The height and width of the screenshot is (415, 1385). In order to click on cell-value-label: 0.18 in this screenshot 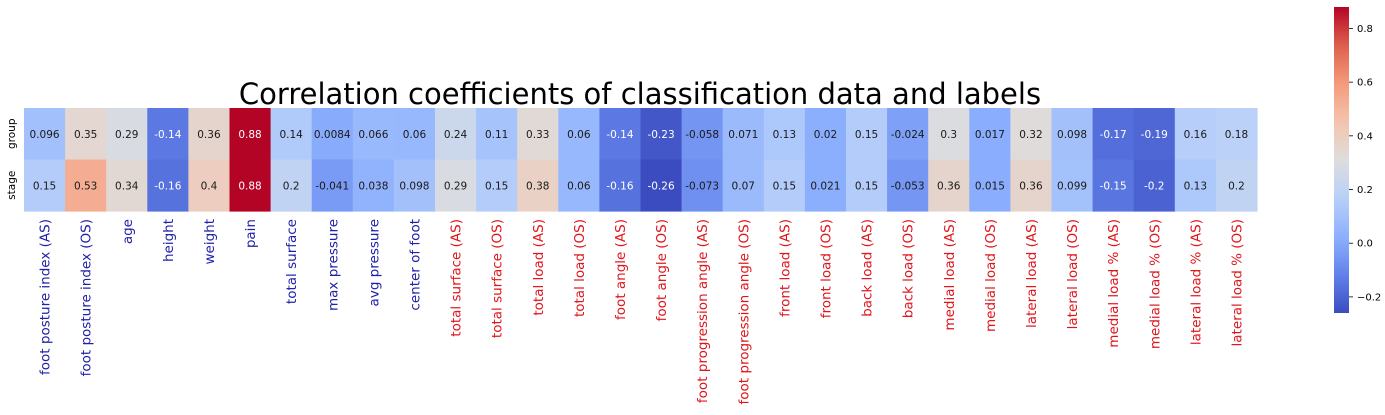, I will do `click(1236, 135)`.